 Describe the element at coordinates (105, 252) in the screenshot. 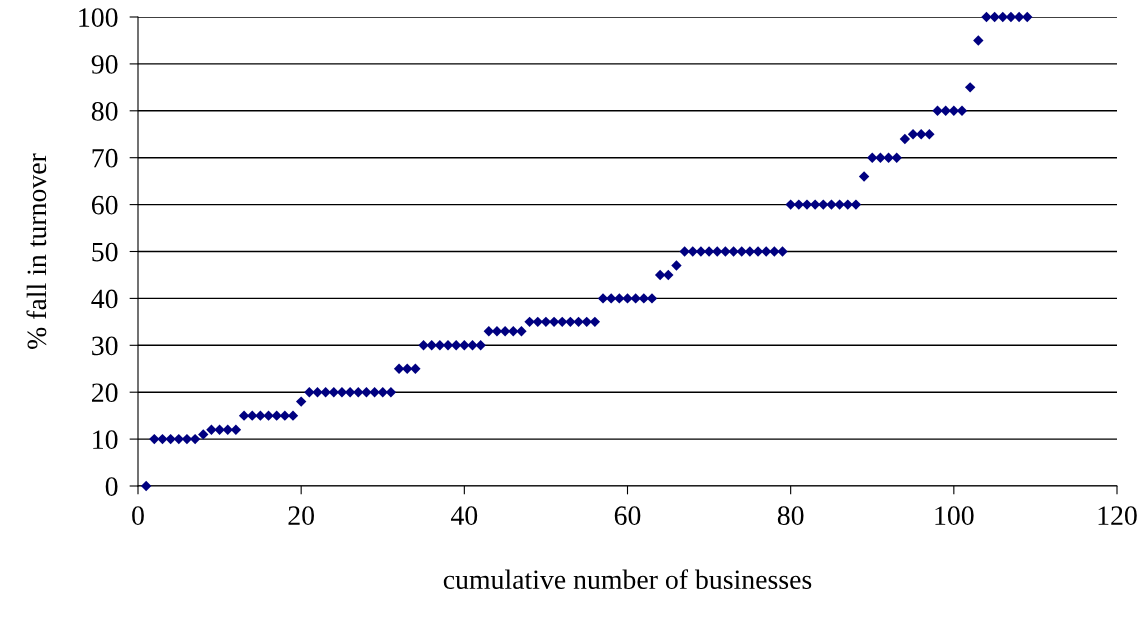

I see `y-tick-label: 50` at that location.